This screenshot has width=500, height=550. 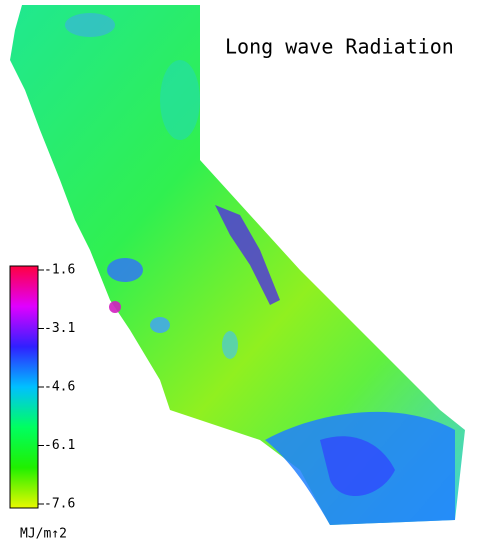 What do you see at coordinates (59, 387) in the screenshot?
I see `tick-label: -4.6` at bounding box center [59, 387].